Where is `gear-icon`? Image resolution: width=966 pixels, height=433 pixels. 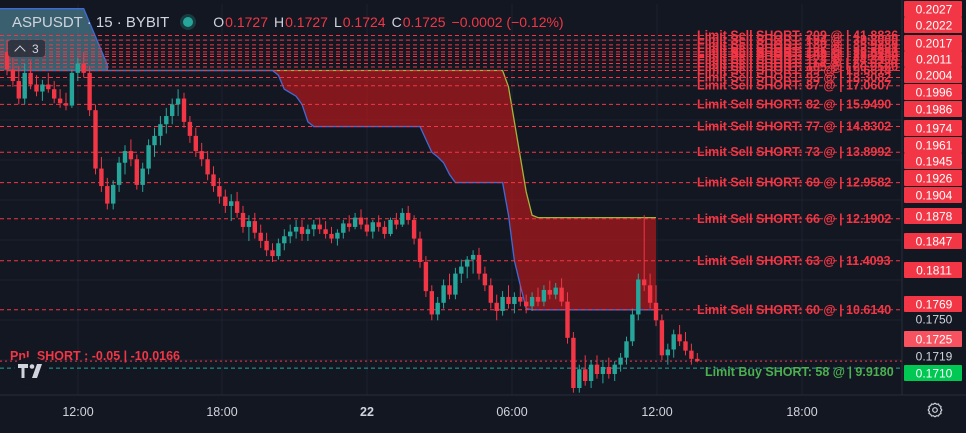 gear-icon is located at coordinates (935, 410).